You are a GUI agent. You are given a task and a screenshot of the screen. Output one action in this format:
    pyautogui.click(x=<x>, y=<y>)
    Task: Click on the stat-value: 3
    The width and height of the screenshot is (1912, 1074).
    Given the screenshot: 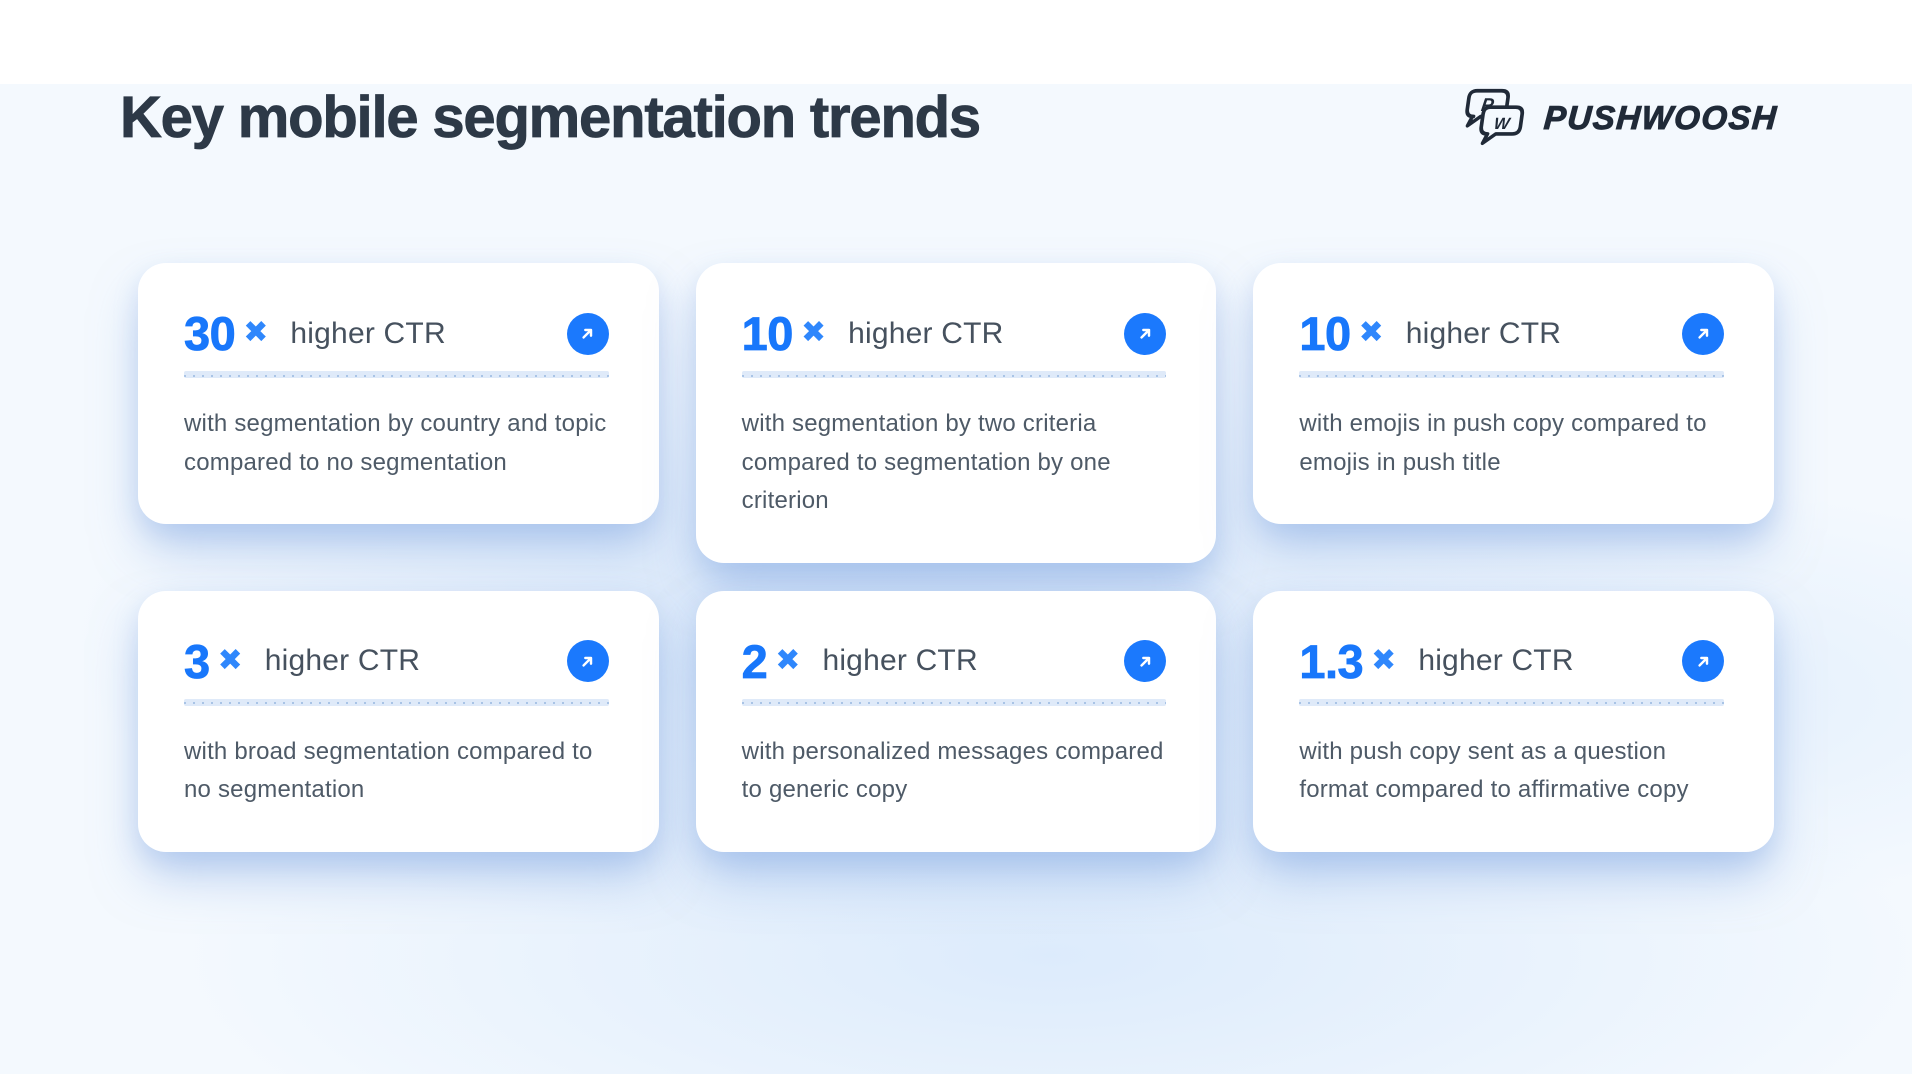 What is the action you would take?
    pyautogui.click(x=197, y=661)
    